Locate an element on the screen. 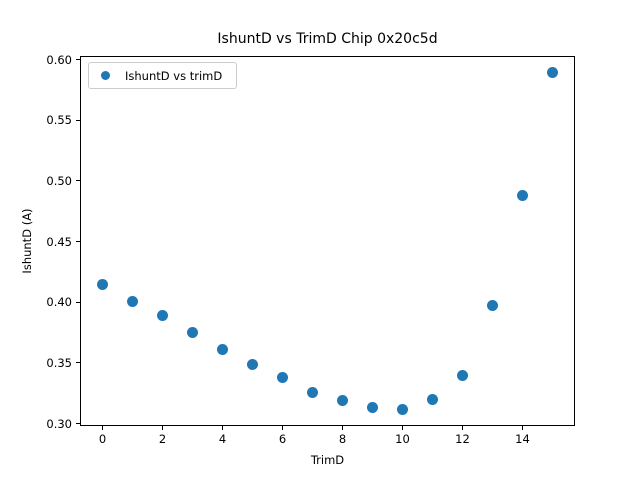 This screenshot has height=480, width=640. x-tick-label: 0 is located at coordinates (102, 439).